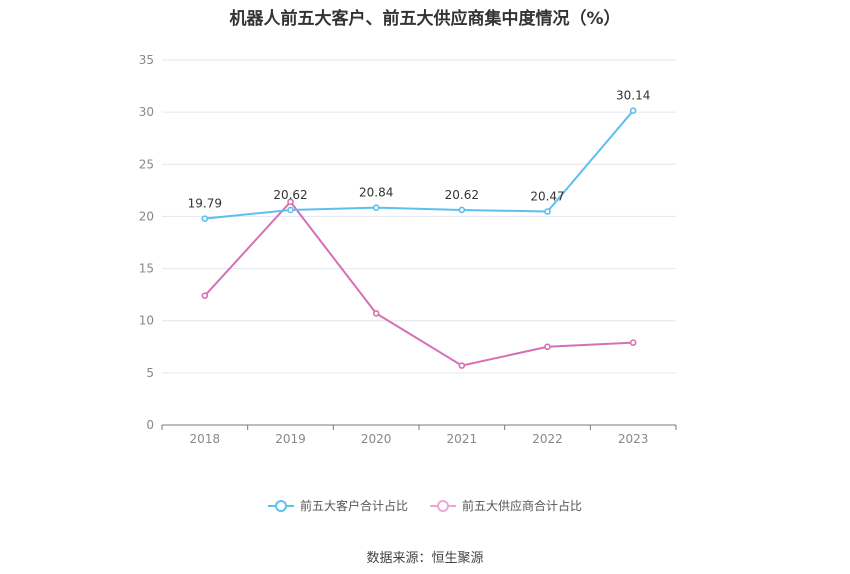 The height and width of the screenshot is (574, 850). What do you see at coordinates (146, 321) in the screenshot?
I see `y-tick-label: 10` at bounding box center [146, 321].